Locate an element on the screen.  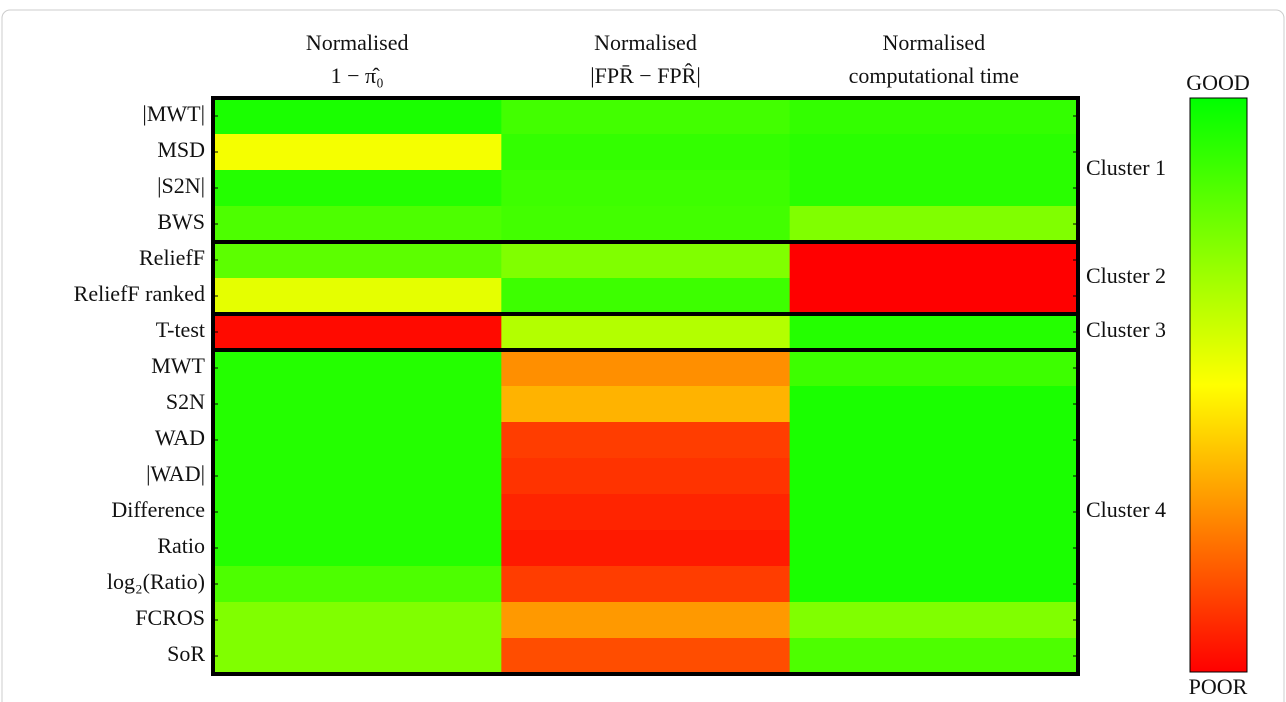
row-label: BWS is located at coordinates (181, 221).